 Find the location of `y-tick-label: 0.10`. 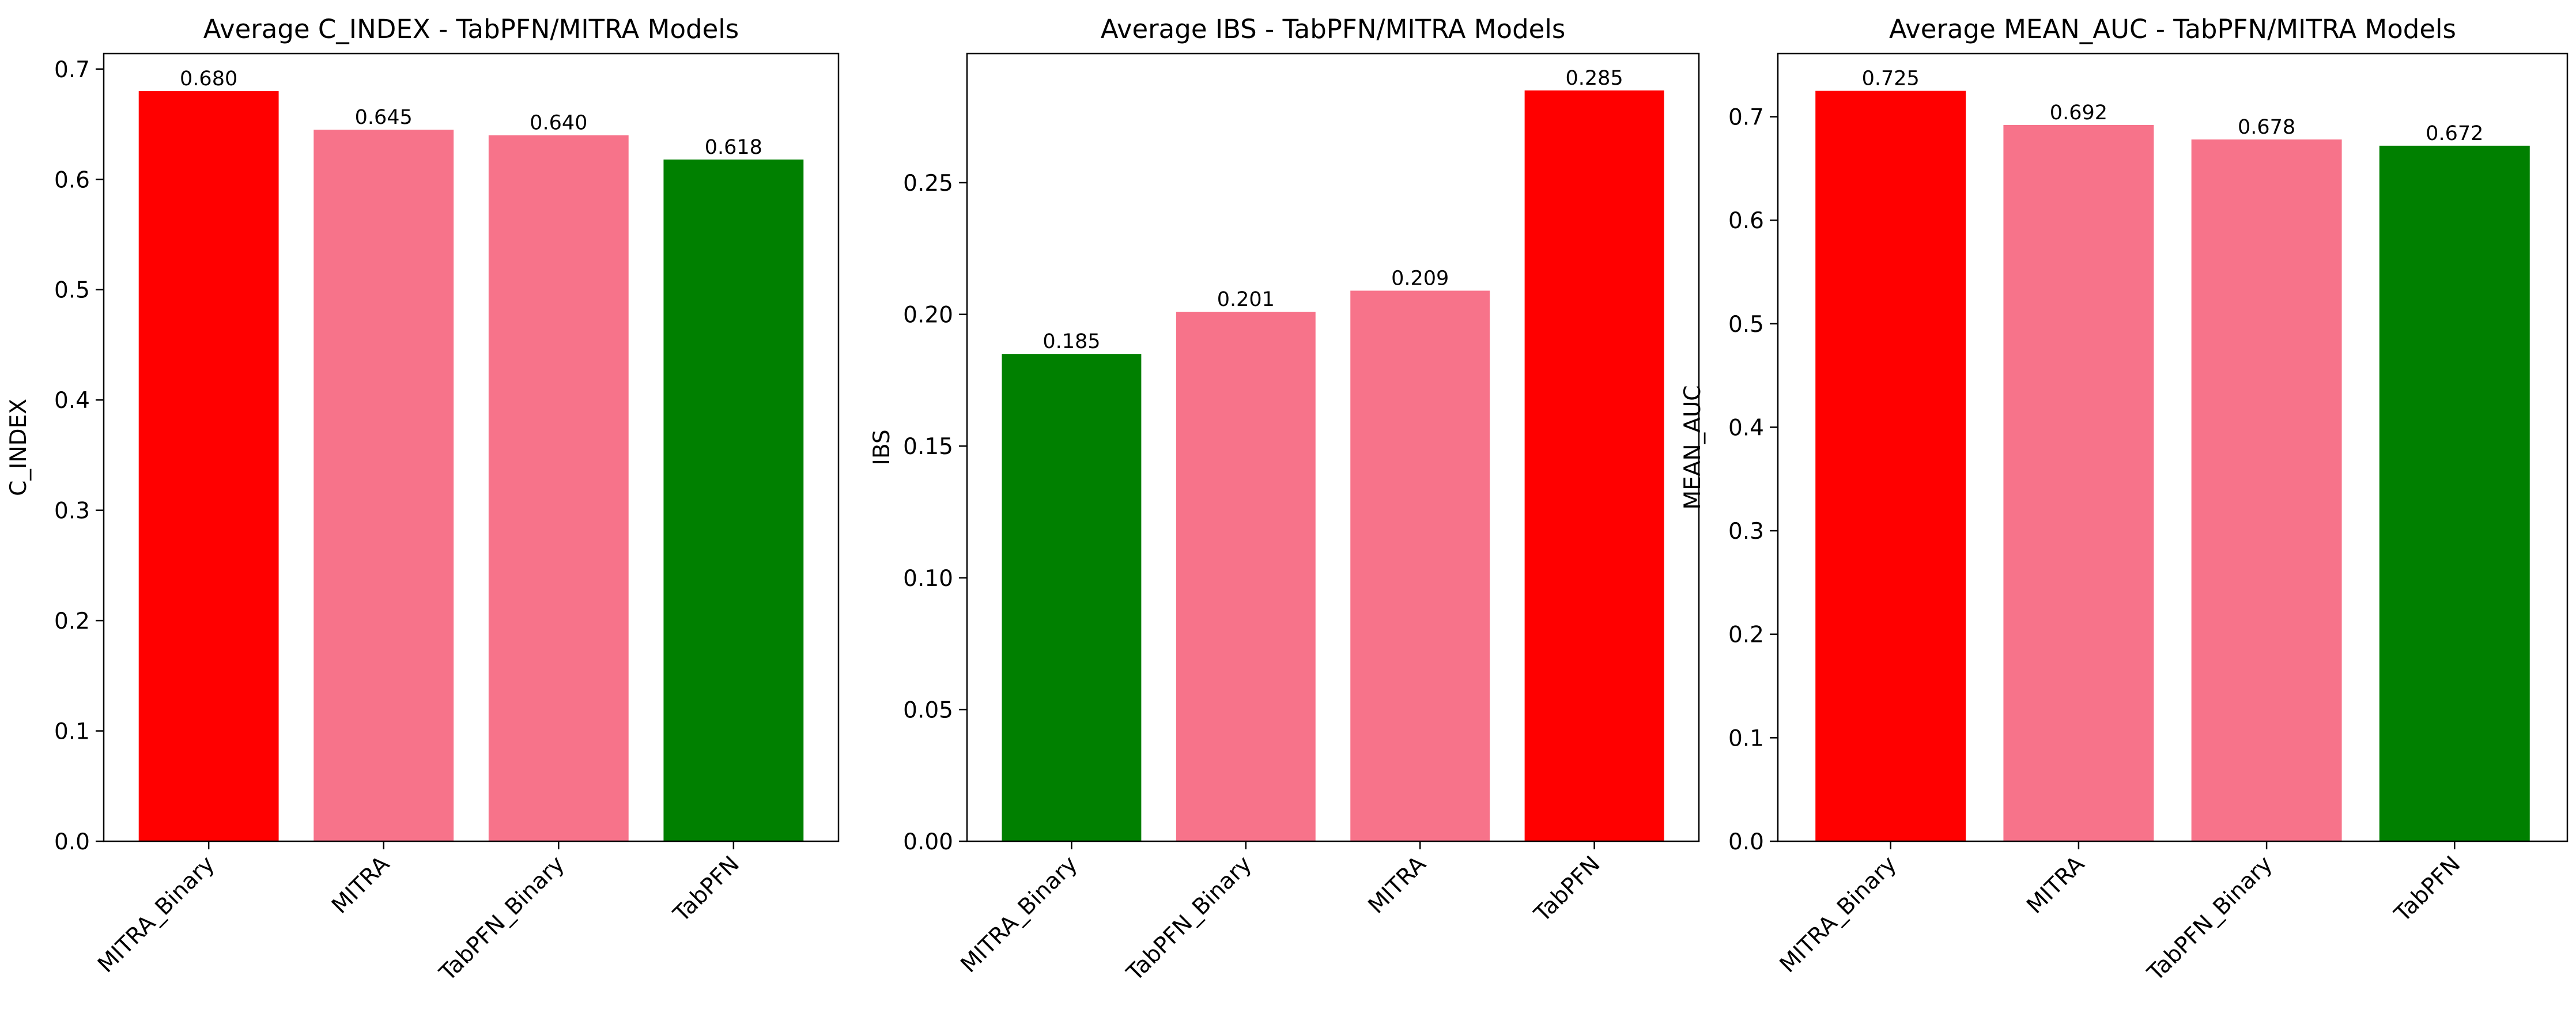

y-tick-label: 0.10 is located at coordinates (928, 579).